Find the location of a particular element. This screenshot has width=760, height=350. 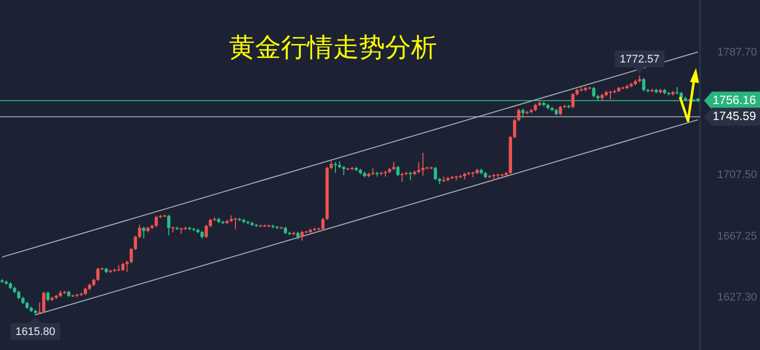

annotation: 1615.80 is located at coordinates (36, 332).